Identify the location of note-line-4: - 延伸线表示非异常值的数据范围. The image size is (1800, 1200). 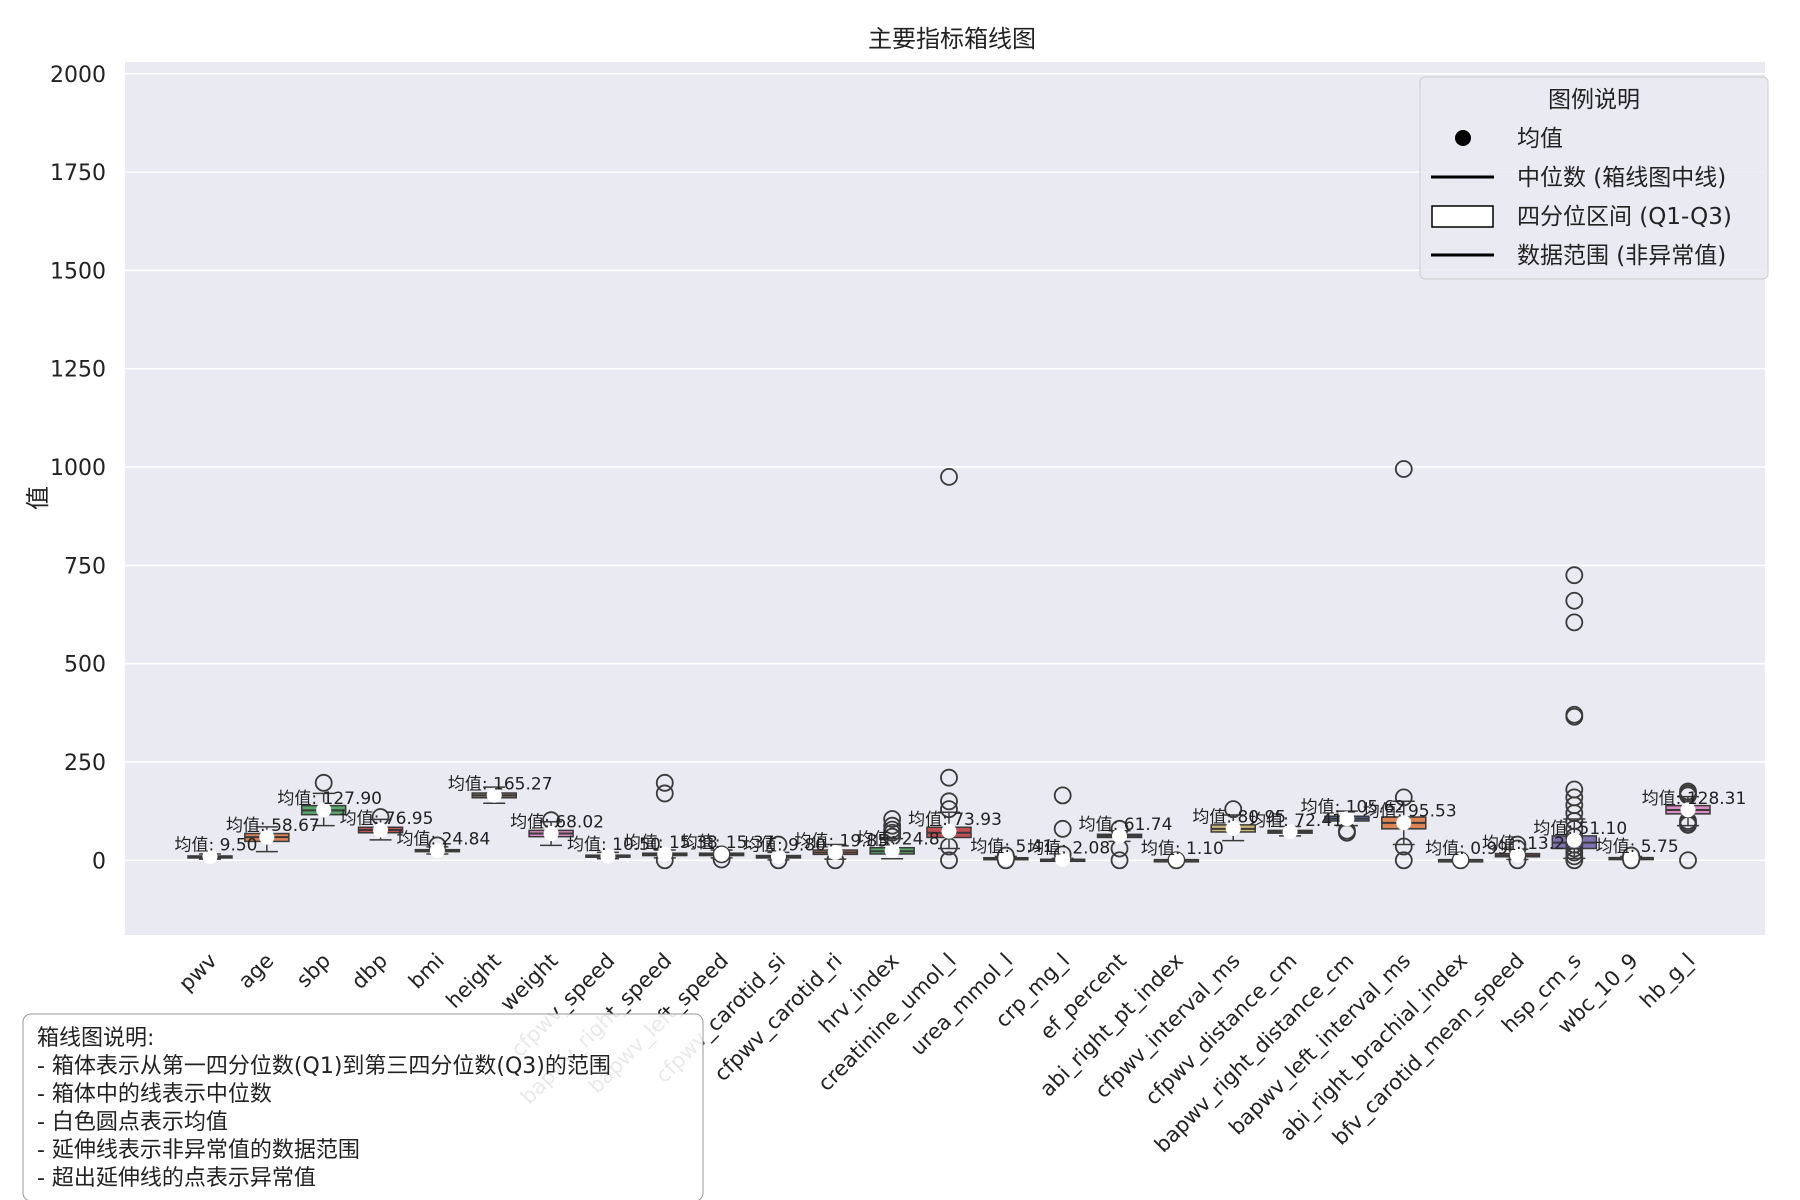
(198, 1150).